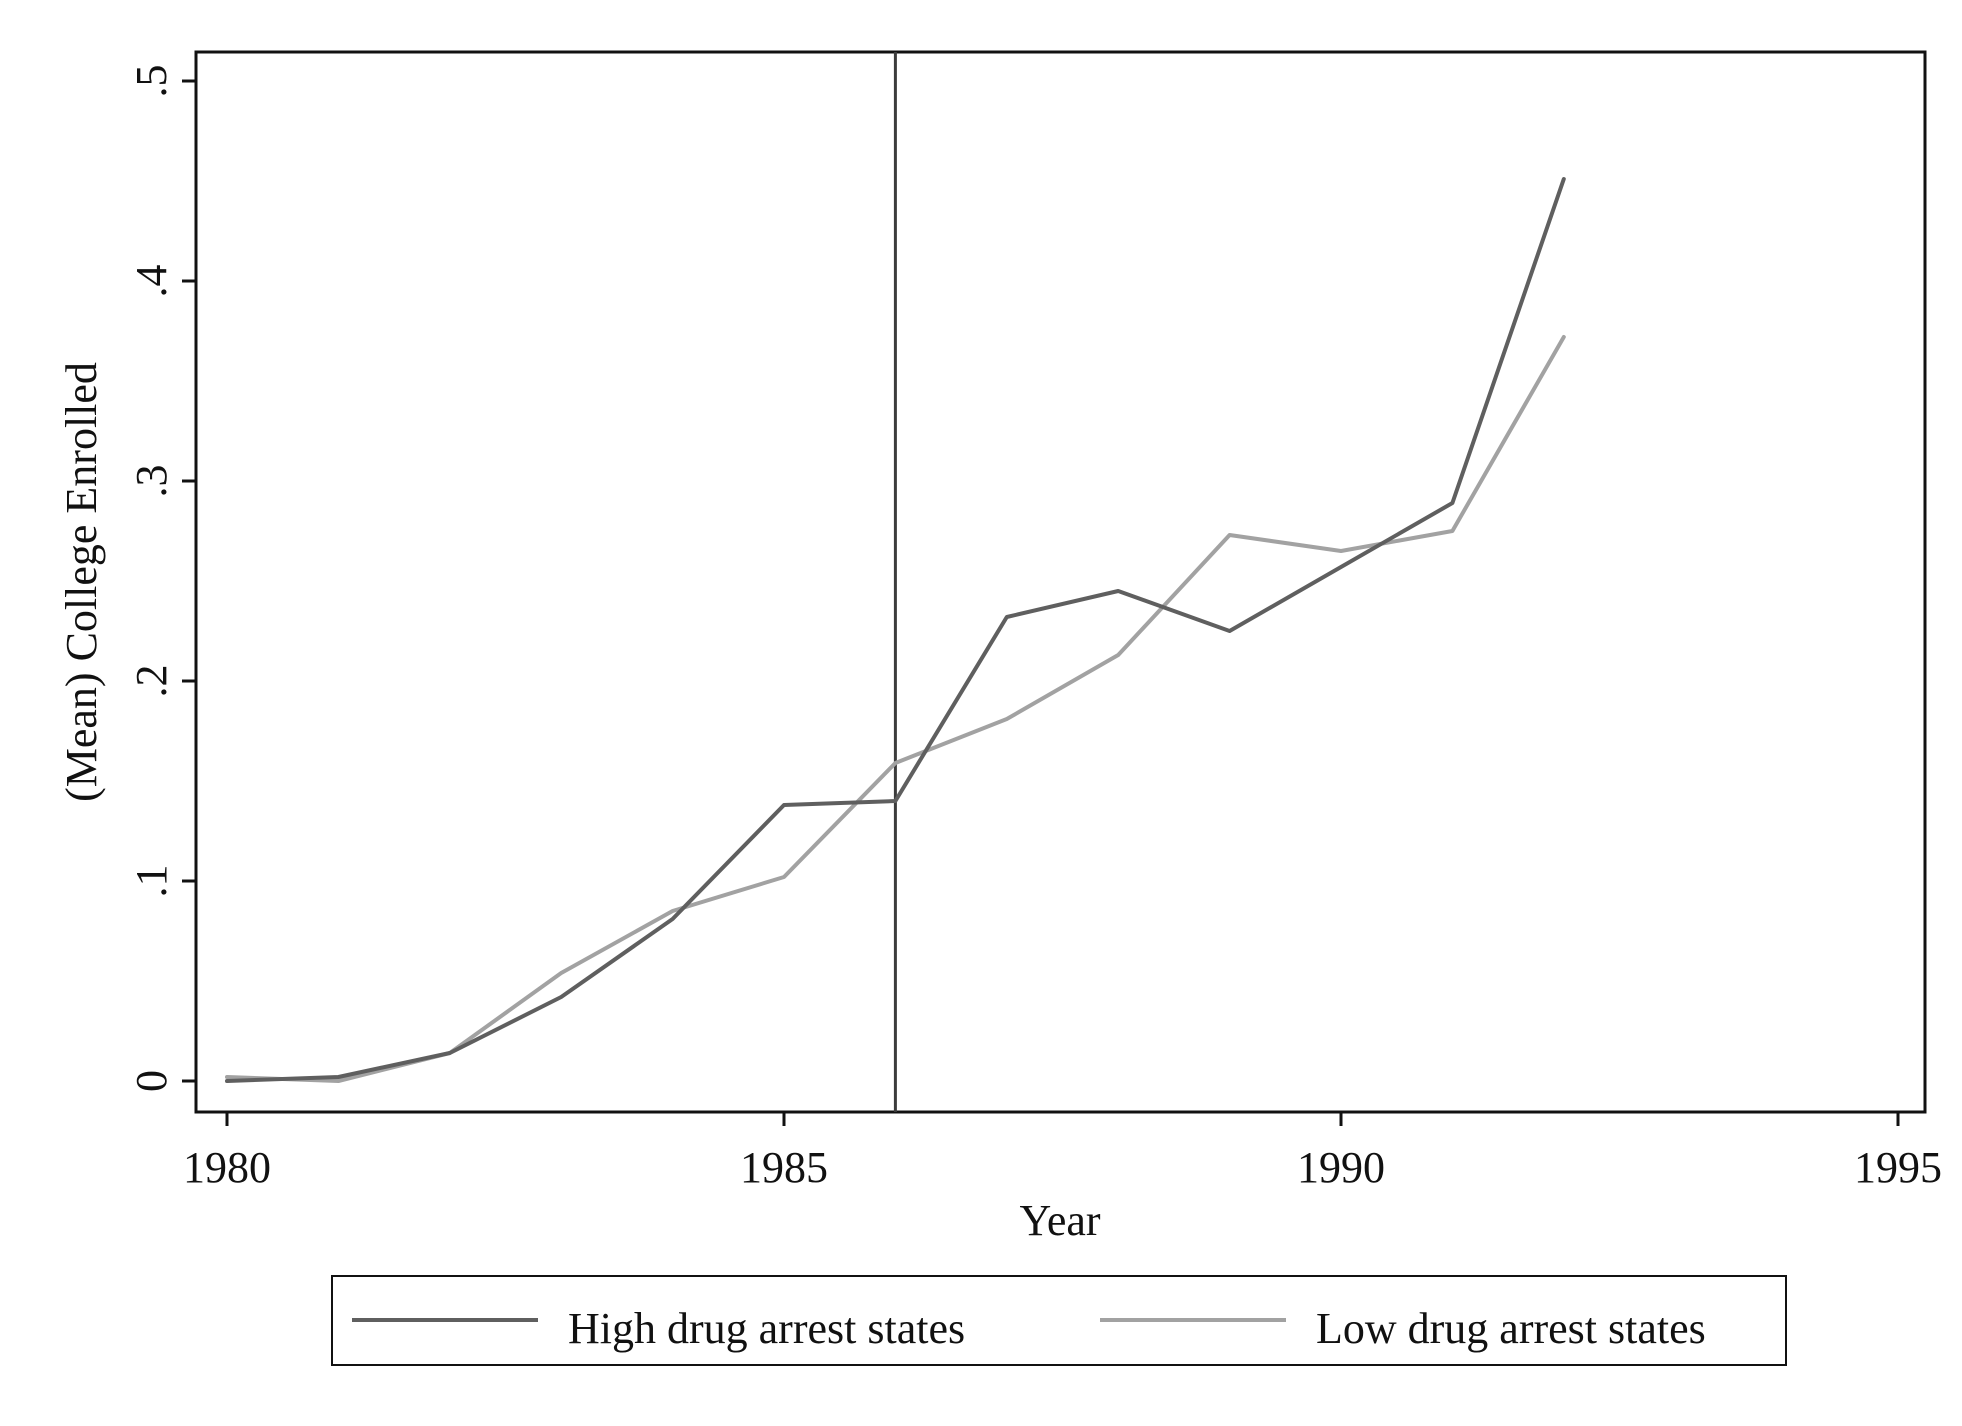 This screenshot has height=1426, width=1962. I want to click on legend-label-high: High drug arrest states, so click(766, 1328).